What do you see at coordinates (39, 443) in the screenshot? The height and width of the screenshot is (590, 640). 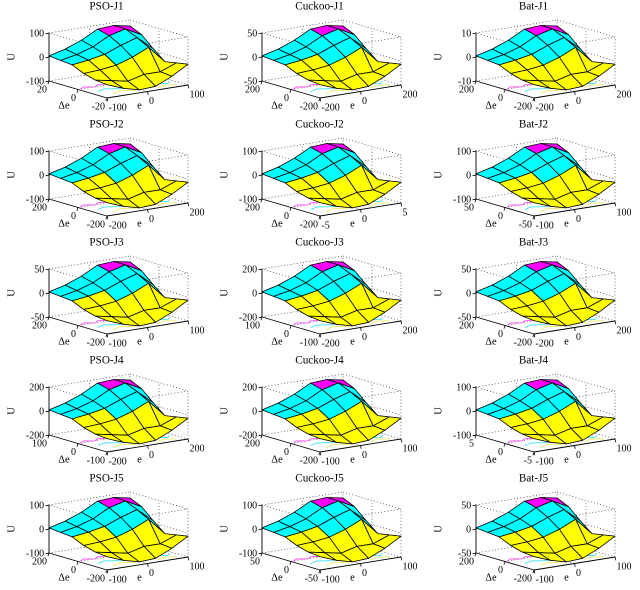 I see `de-tick-label: 100` at bounding box center [39, 443].